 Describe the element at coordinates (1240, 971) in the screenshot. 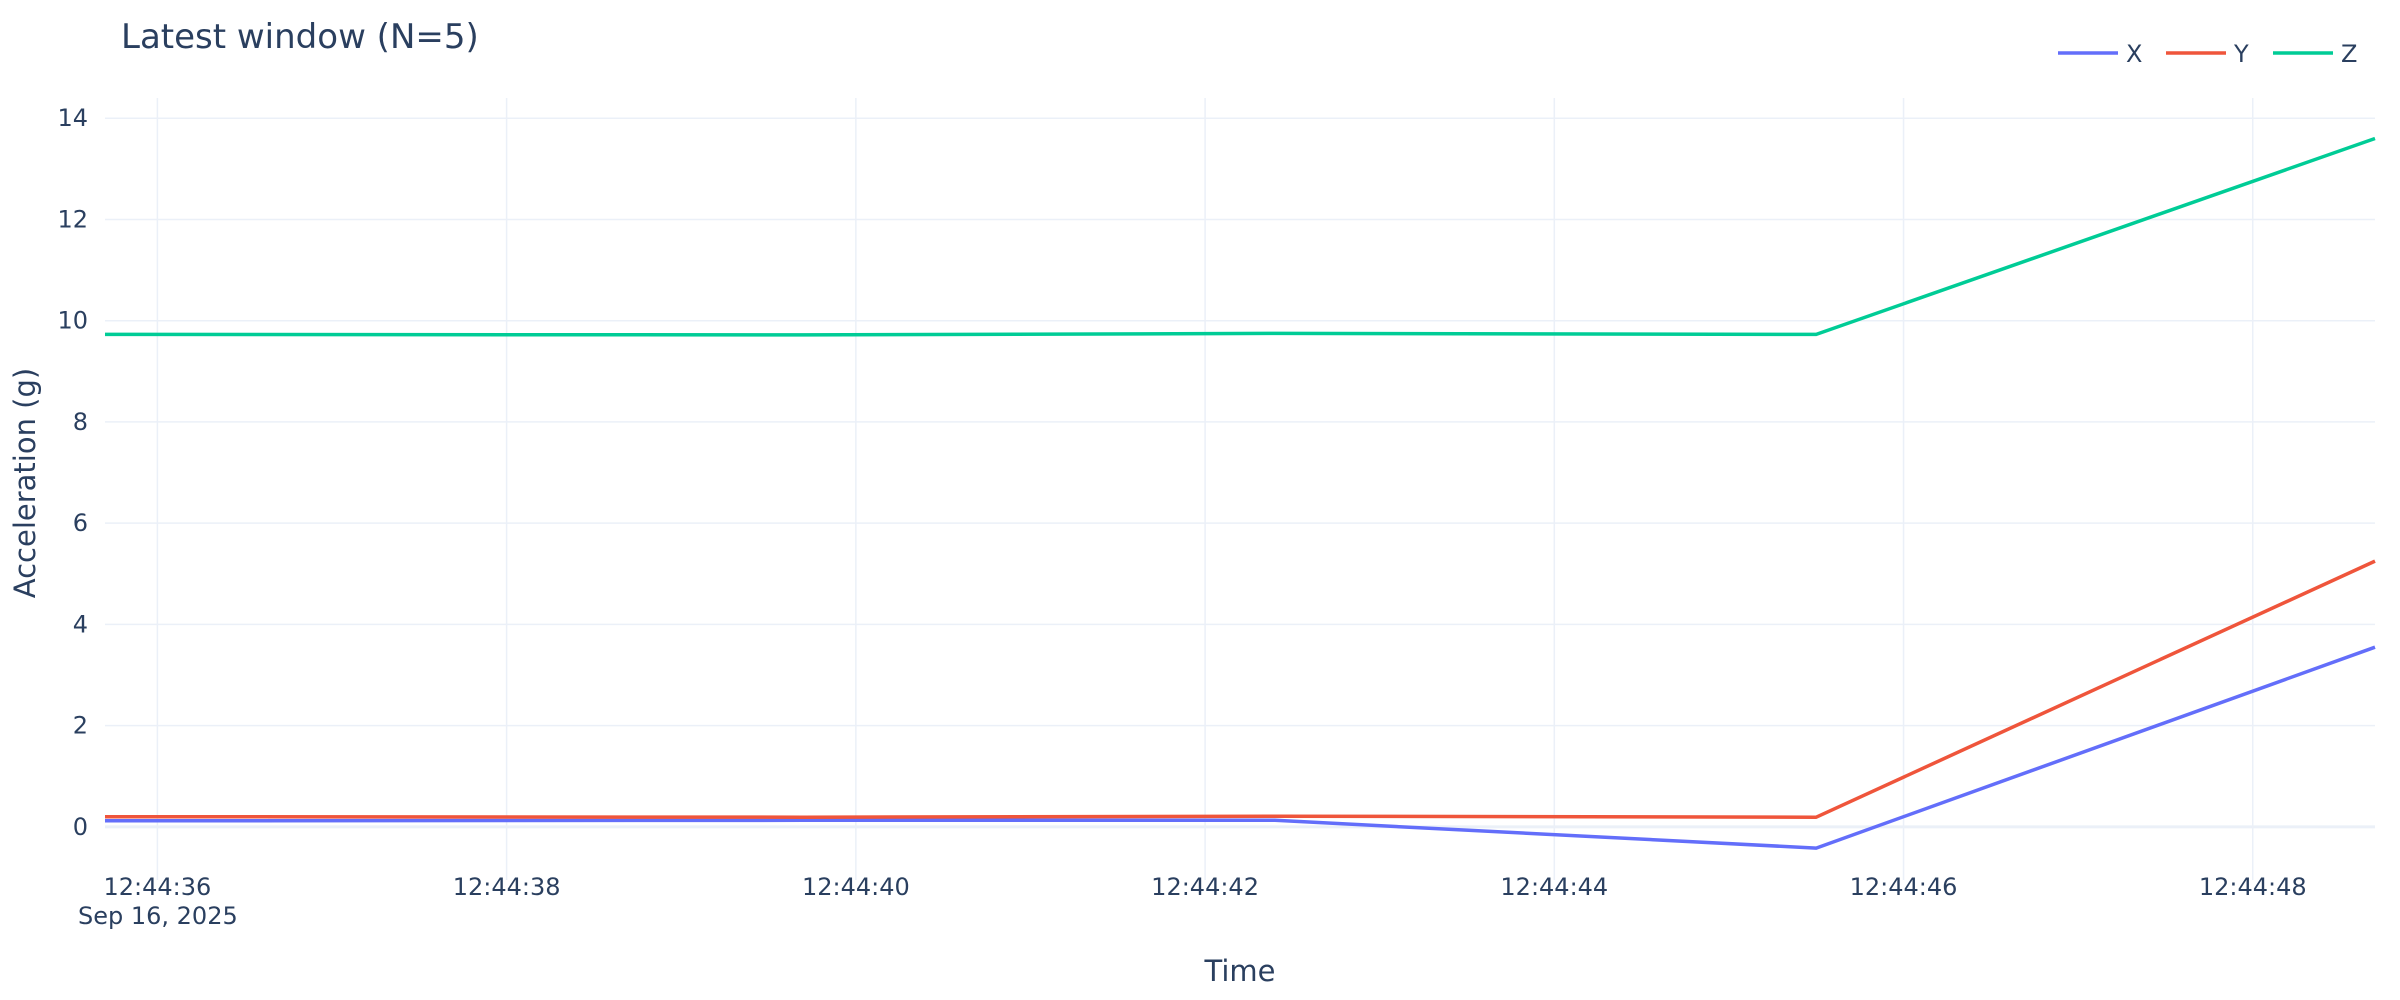

I see `x-axis-title: Time` at that location.